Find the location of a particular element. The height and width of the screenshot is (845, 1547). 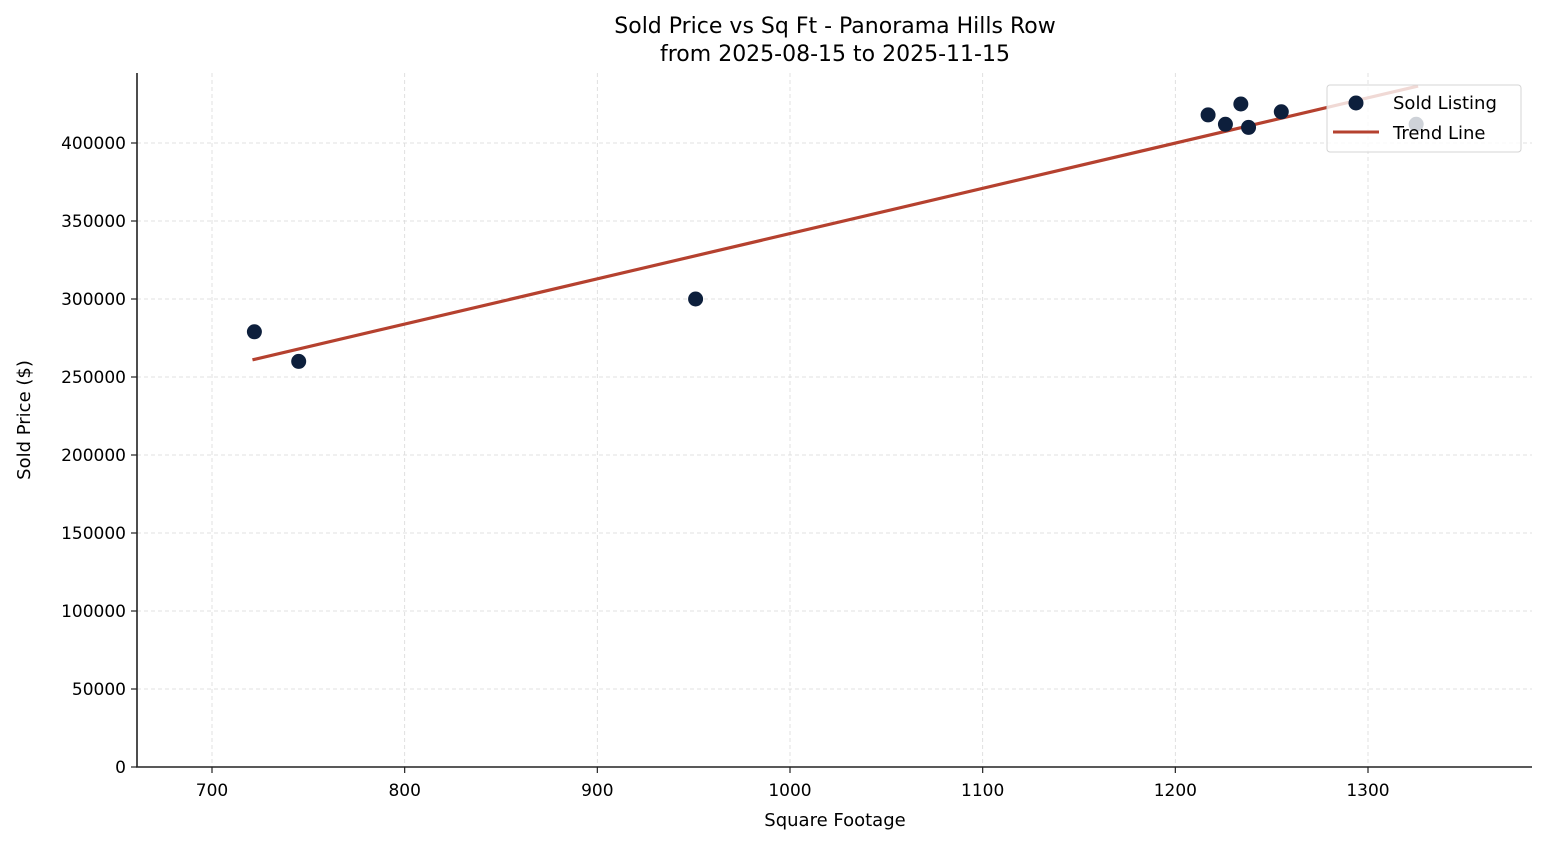

legend-box is located at coordinates (1424, 118).